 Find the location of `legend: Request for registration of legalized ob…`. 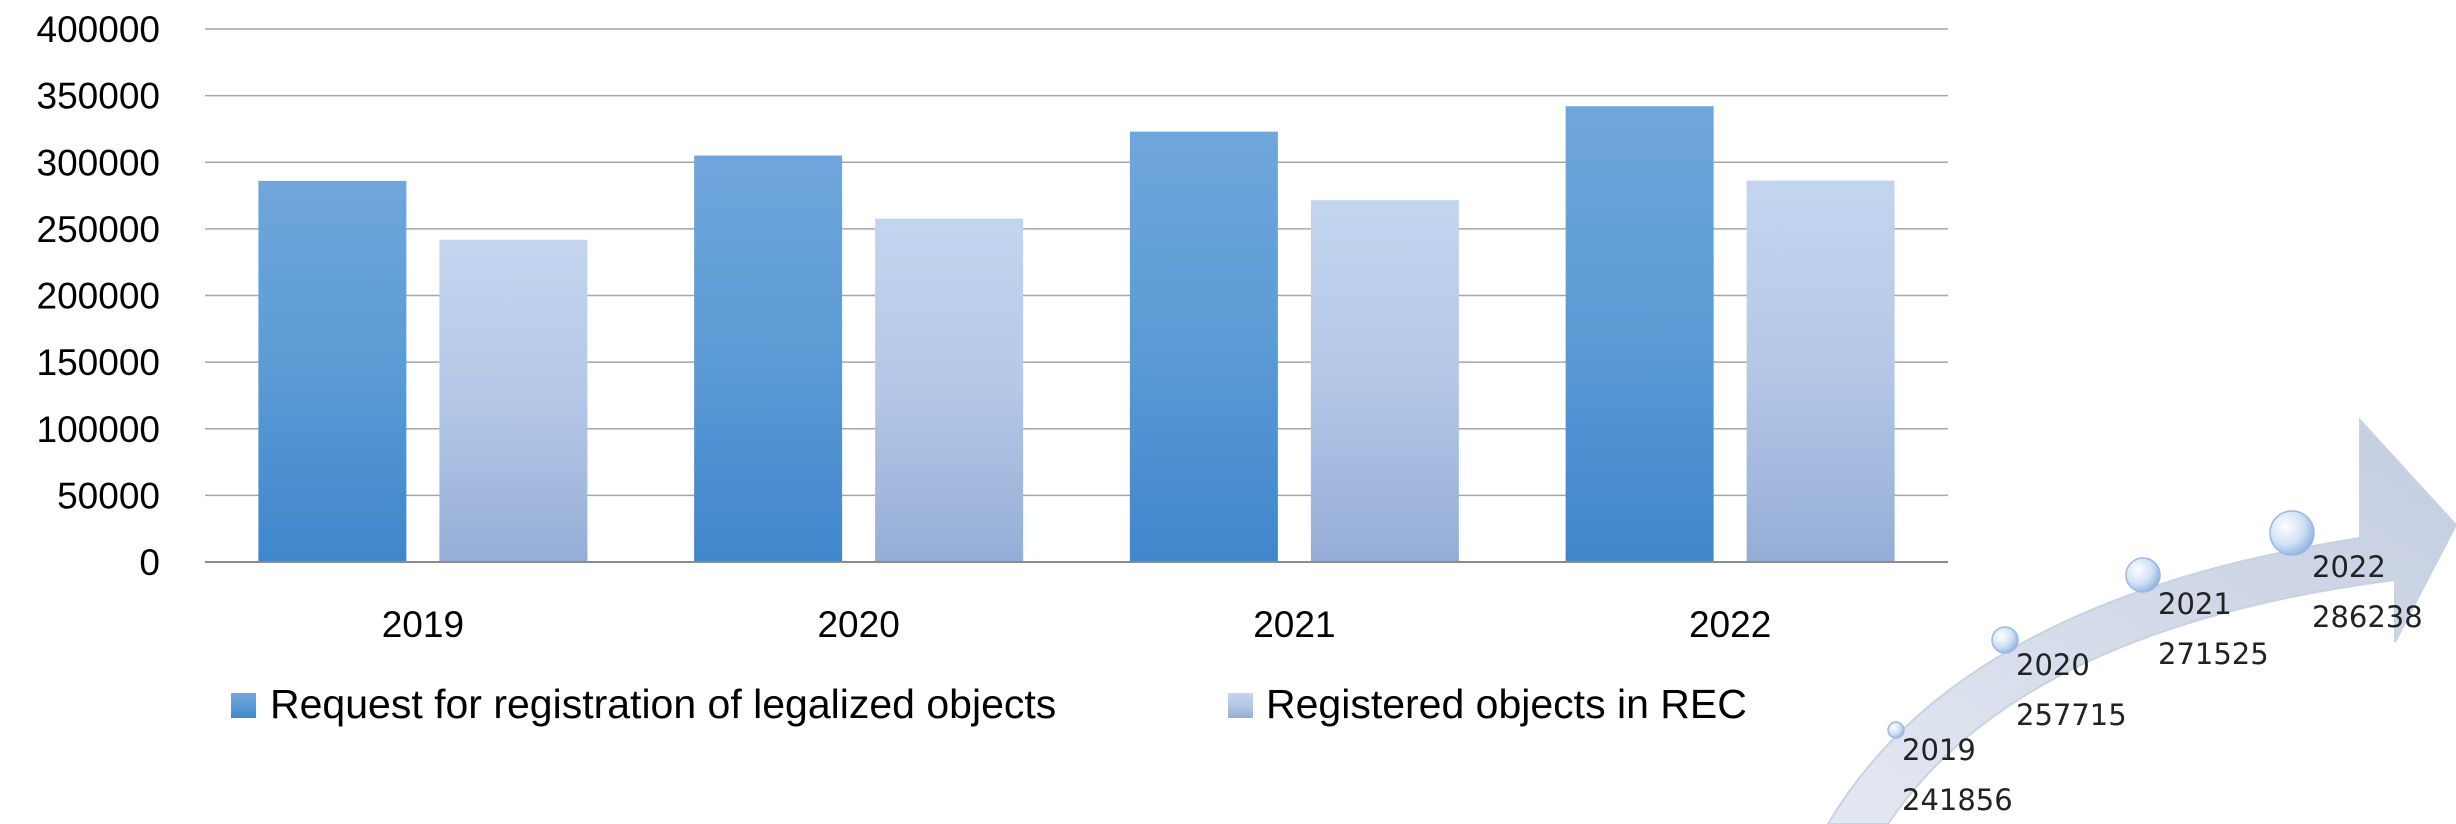

legend: Request for registration of legalized ob… is located at coordinates (989, 704).